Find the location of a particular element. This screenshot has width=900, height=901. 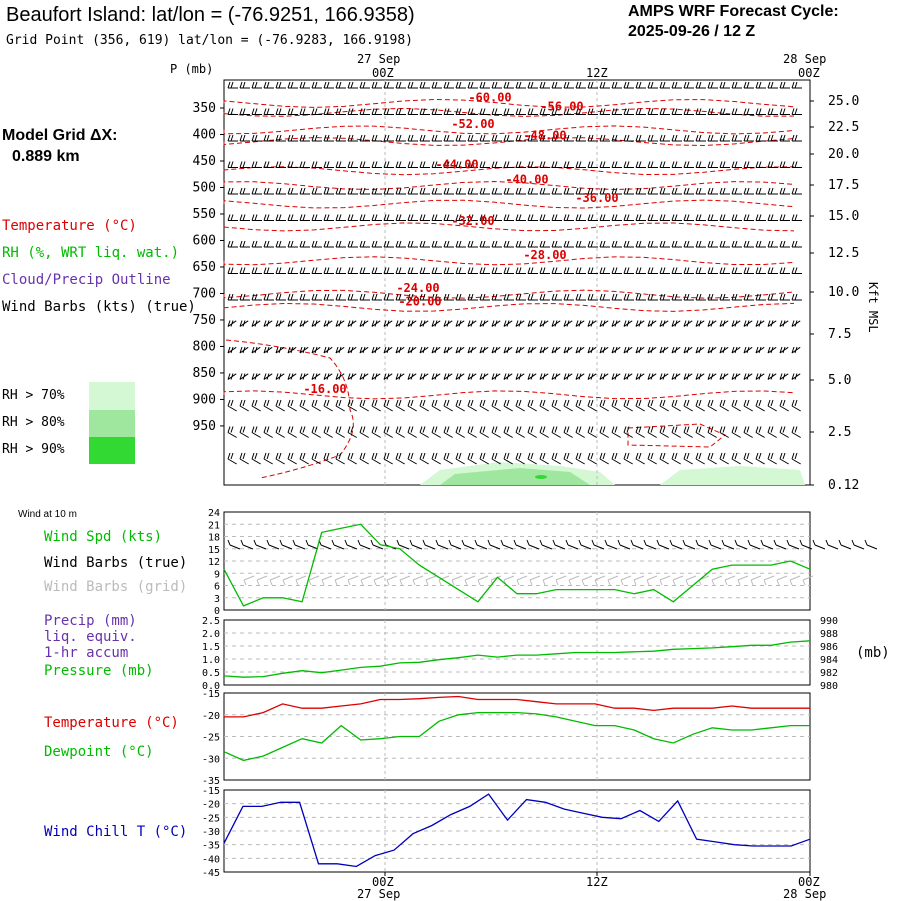

pressure-tick-label: 800 is located at coordinates (204, 346).